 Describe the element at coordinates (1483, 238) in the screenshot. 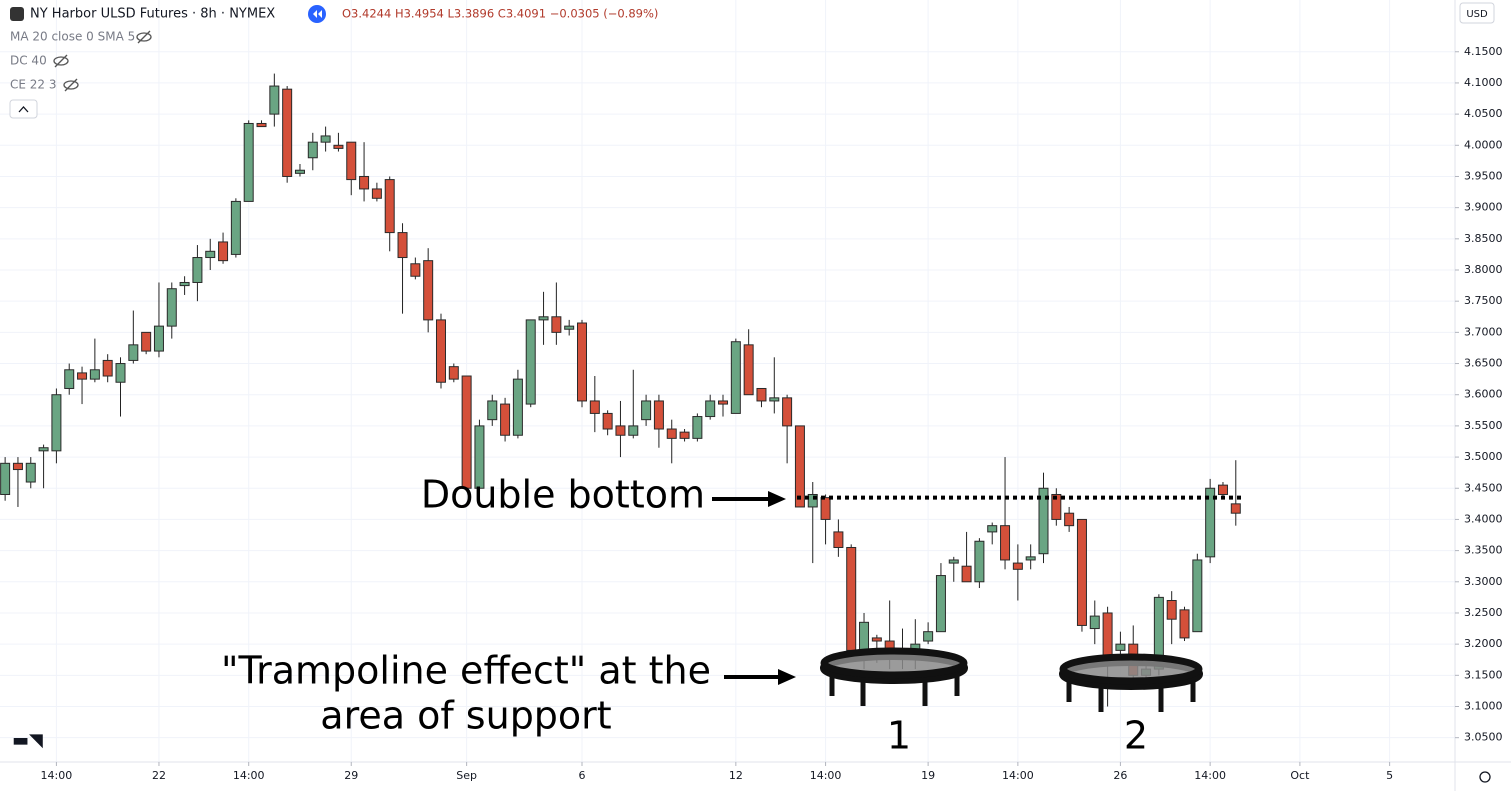

I see `y-tick-label: 3.8500` at that location.